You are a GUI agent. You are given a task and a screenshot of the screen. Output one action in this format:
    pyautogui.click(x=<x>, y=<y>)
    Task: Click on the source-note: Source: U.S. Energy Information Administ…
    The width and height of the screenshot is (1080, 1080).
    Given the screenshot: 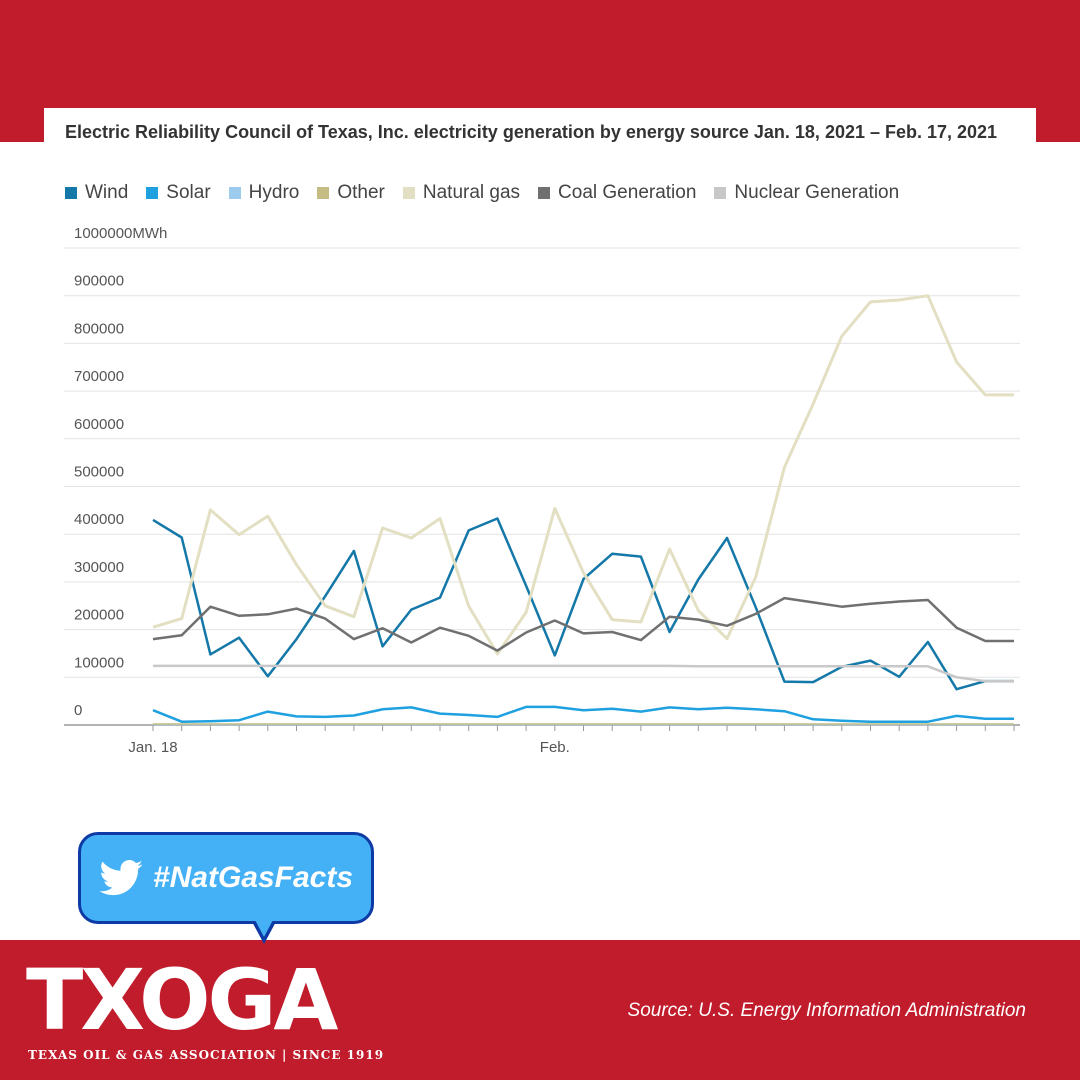 What is the action you would take?
    pyautogui.click(x=826, y=1010)
    